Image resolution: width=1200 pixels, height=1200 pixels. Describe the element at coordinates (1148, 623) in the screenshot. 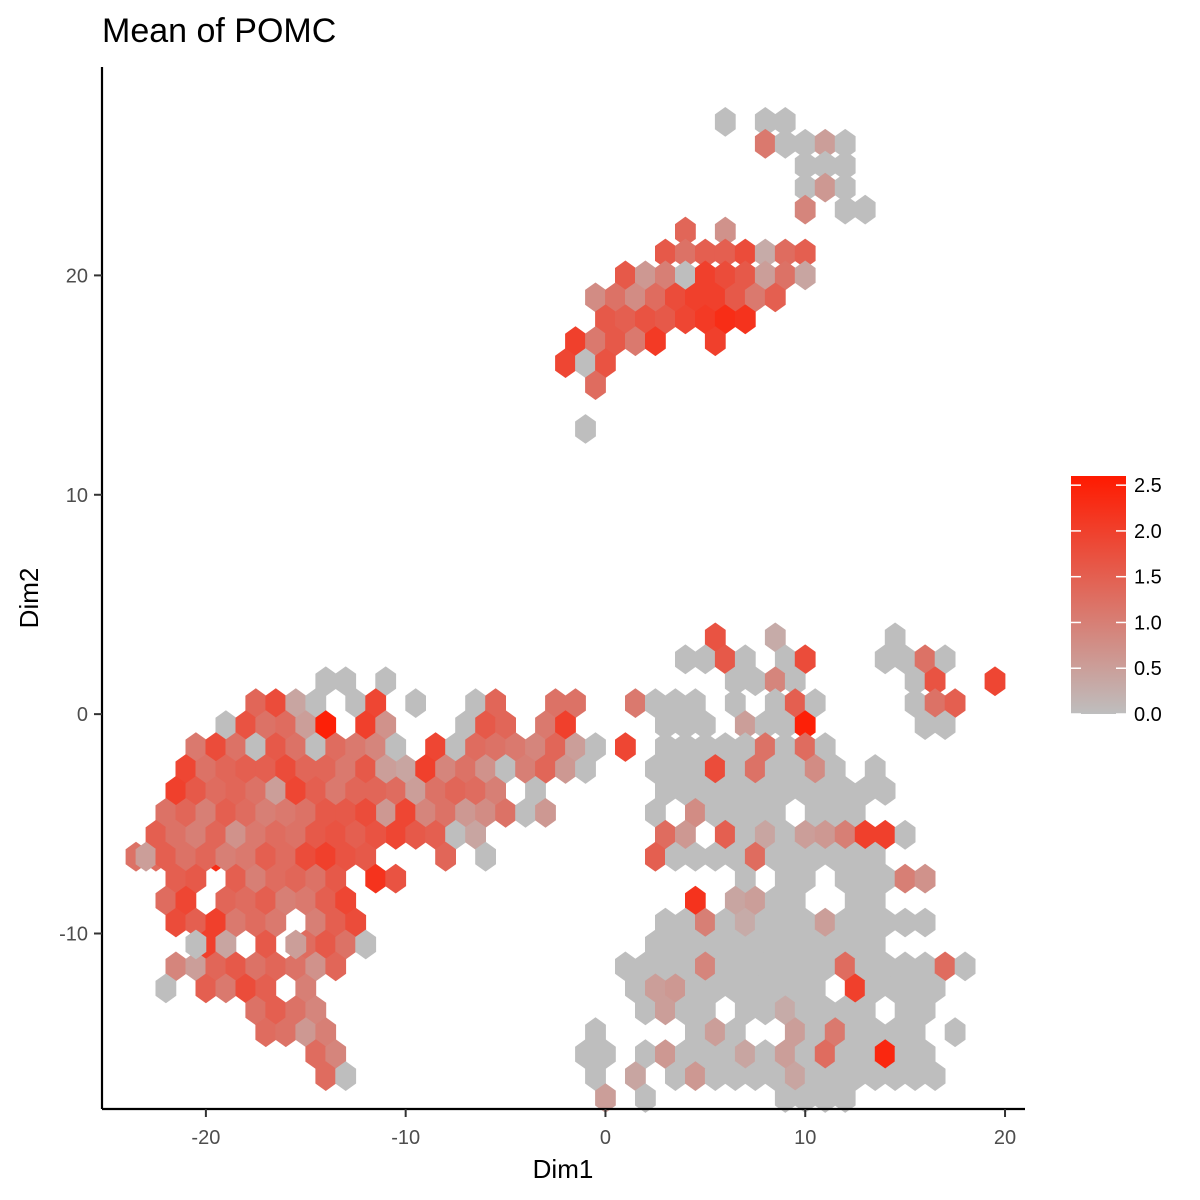

I see `legend-tick-label: 1.0` at that location.